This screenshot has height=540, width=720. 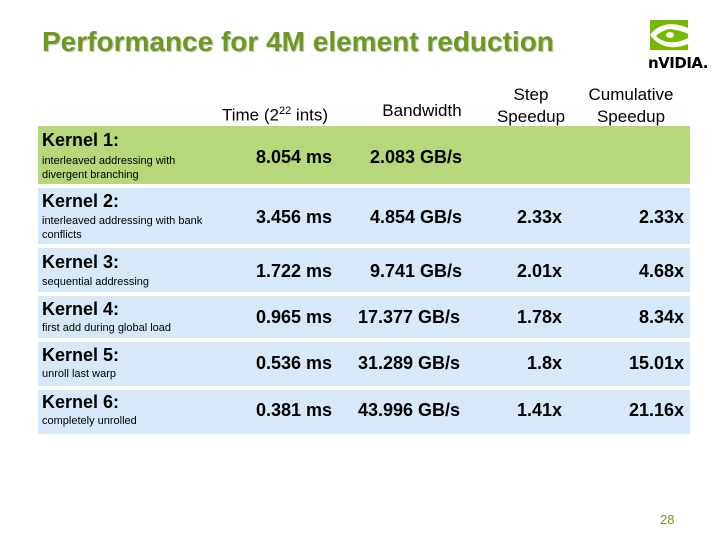 I want to click on cumulative-speedup-value: 15.01x, so click(x=656, y=363).